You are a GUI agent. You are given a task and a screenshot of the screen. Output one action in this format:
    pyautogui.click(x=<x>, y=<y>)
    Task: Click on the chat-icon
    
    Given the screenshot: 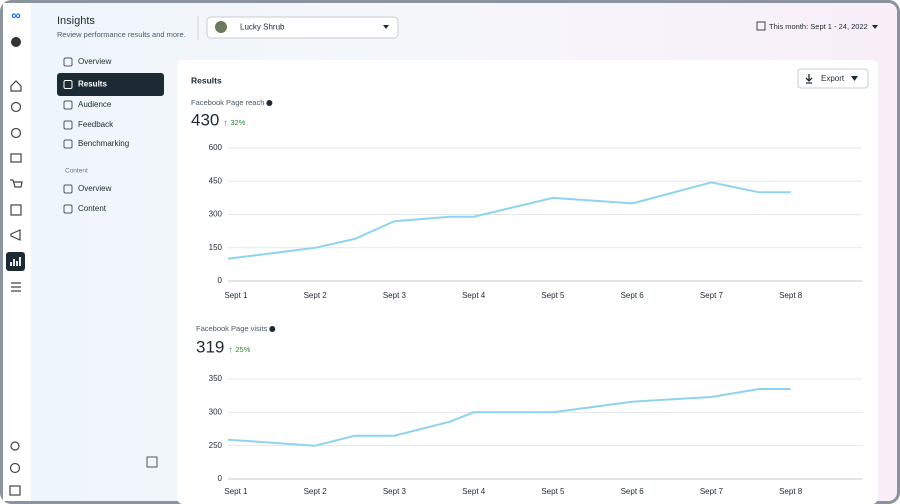 What is the action you would take?
    pyautogui.click(x=16, y=133)
    